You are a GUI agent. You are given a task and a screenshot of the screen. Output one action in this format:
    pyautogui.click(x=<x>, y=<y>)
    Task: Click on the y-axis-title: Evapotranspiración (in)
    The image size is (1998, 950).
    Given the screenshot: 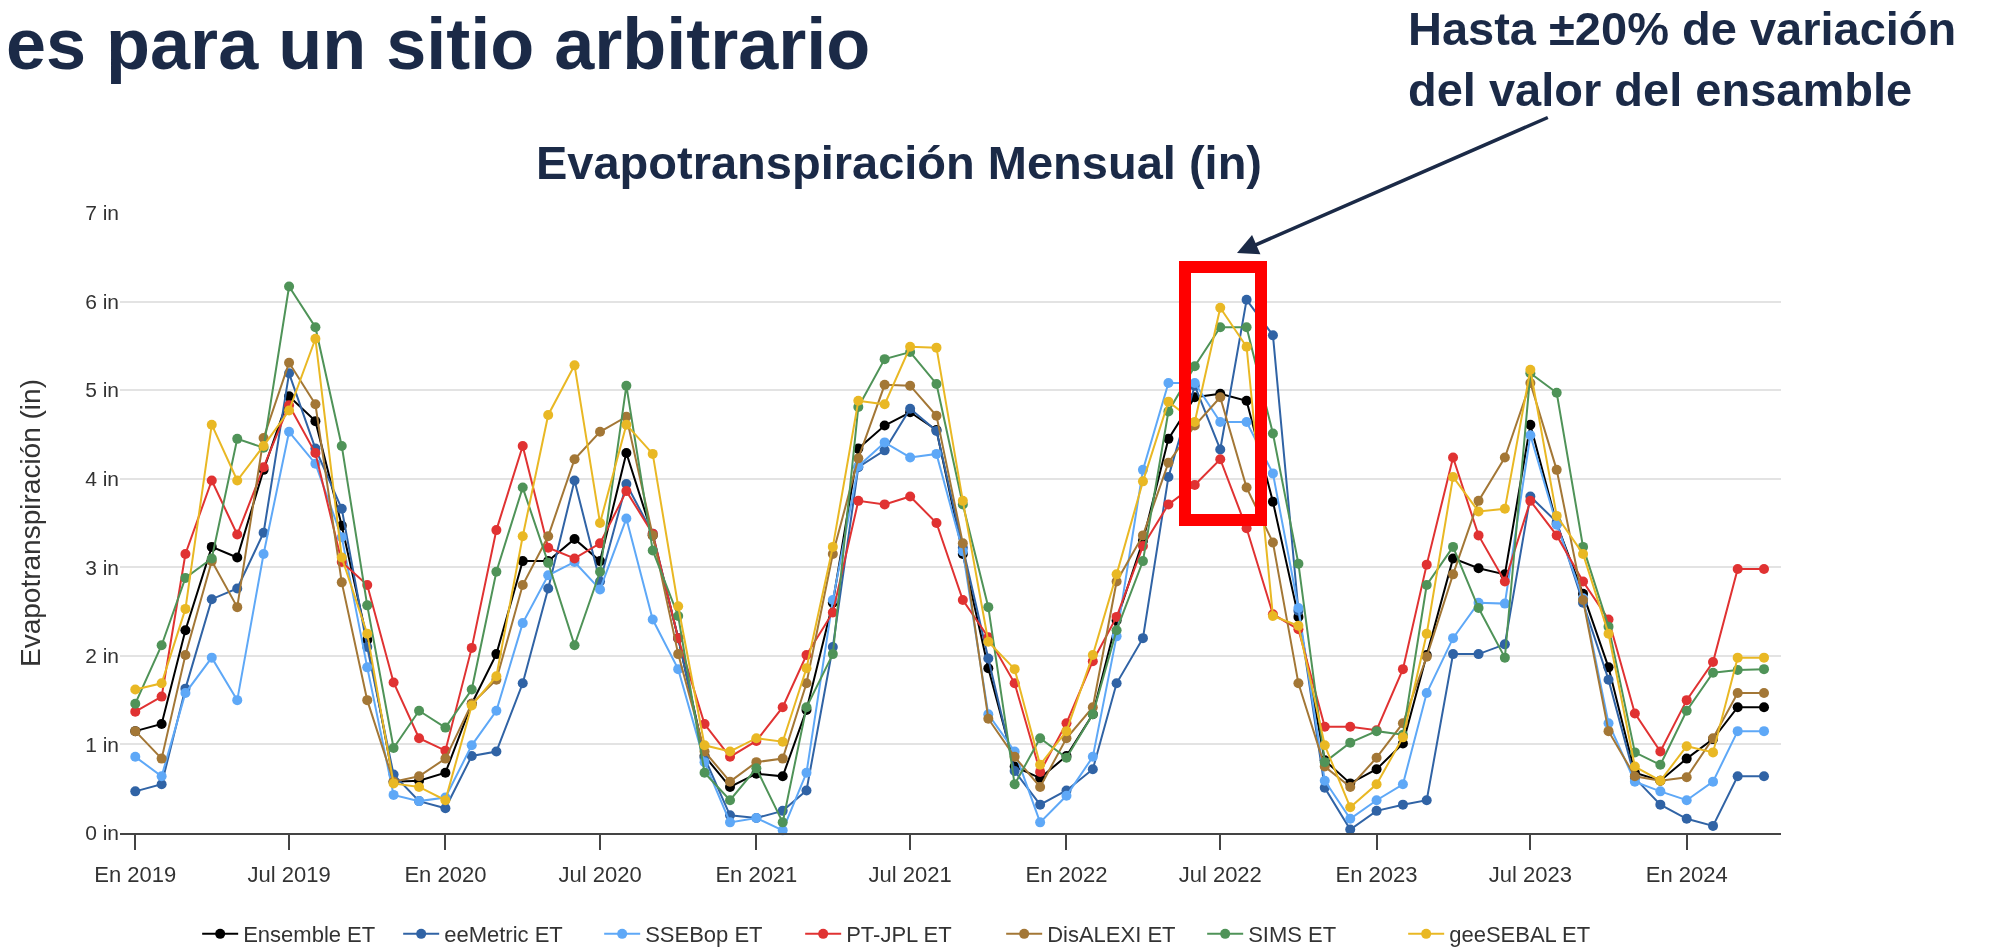 What is the action you would take?
    pyautogui.click(x=30, y=523)
    